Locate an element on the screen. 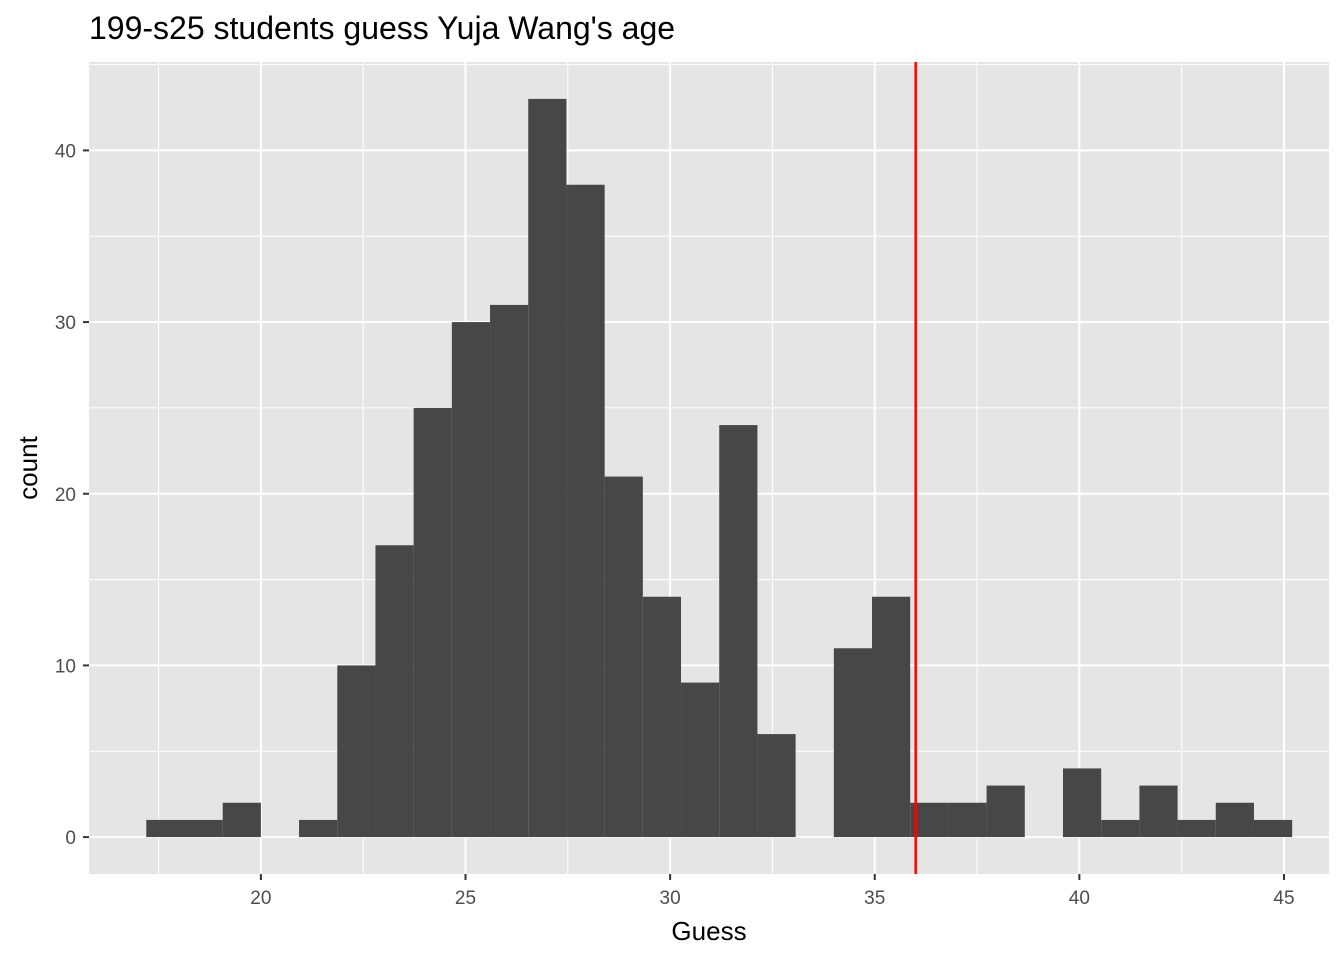 This screenshot has width=1344, height=960. y-tick-label: 20 is located at coordinates (65, 495).